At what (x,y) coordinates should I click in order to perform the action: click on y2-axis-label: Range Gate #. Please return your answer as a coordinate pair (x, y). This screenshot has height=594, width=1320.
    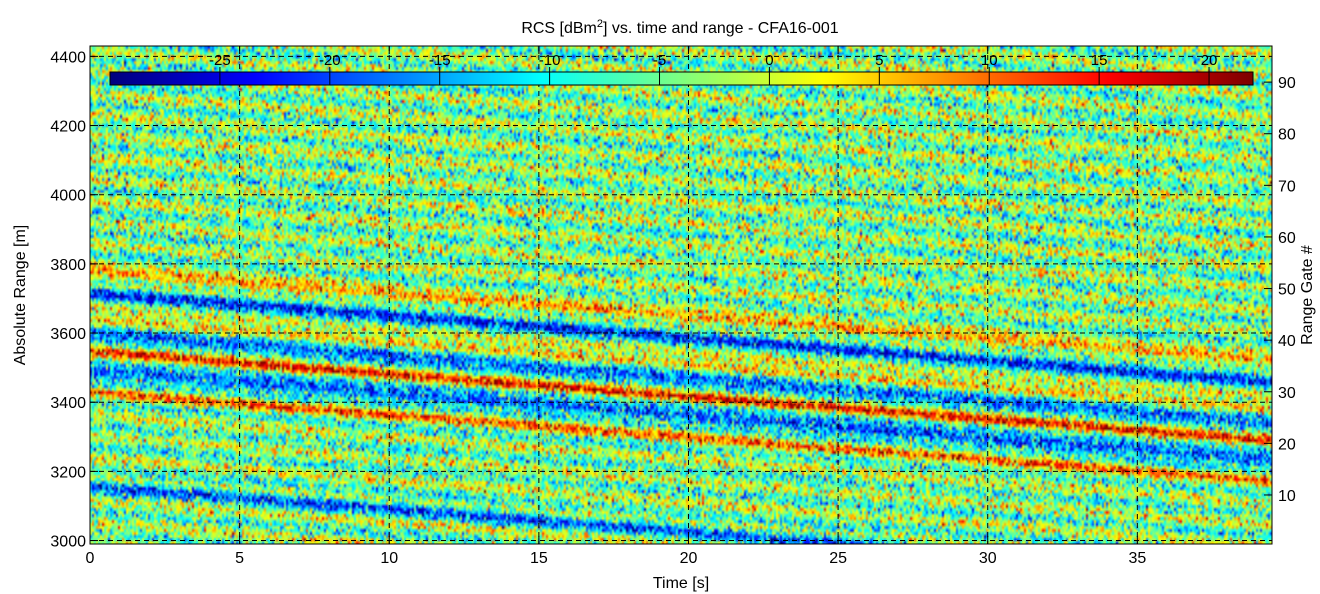
    Looking at the image, I should click on (1307, 295).